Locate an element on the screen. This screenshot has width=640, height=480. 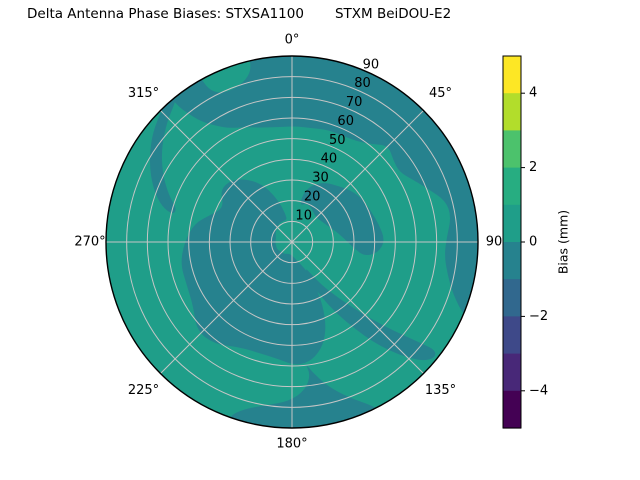
contour-region-southeast-banana-arc is located at coordinates (371, 315).